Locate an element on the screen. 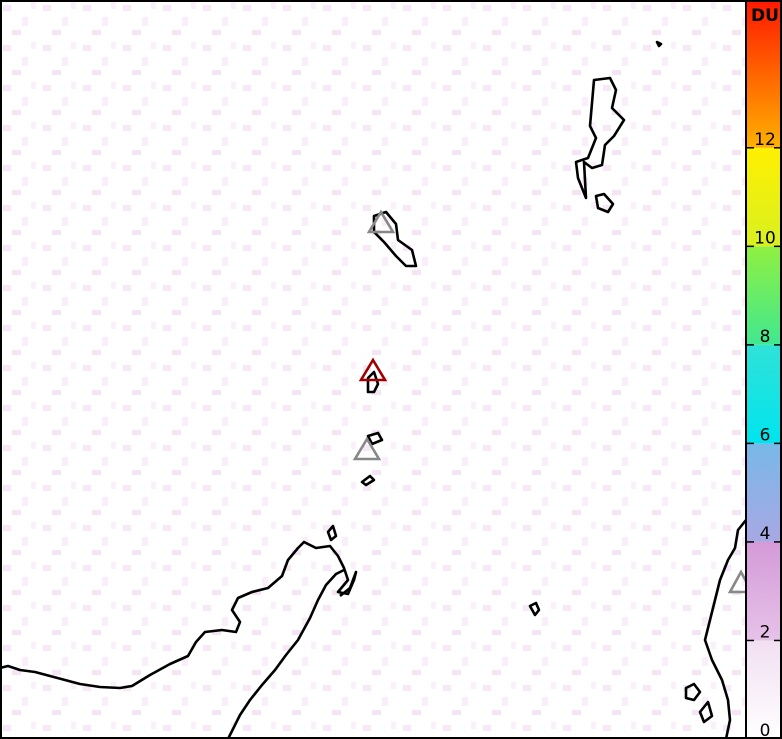 The width and height of the screenshot is (782, 739). colorbar-title: DU is located at coordinates (765, 16).